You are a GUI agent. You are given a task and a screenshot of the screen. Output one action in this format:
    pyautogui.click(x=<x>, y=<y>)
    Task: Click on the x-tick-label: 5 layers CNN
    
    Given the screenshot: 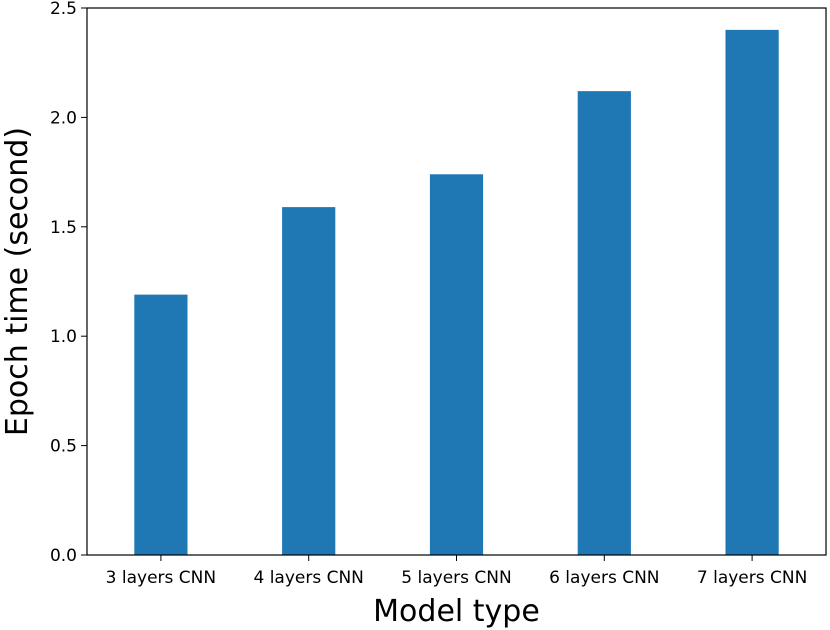 What is the action you would take?
    pyautogui.click(x=456, y=578)
    